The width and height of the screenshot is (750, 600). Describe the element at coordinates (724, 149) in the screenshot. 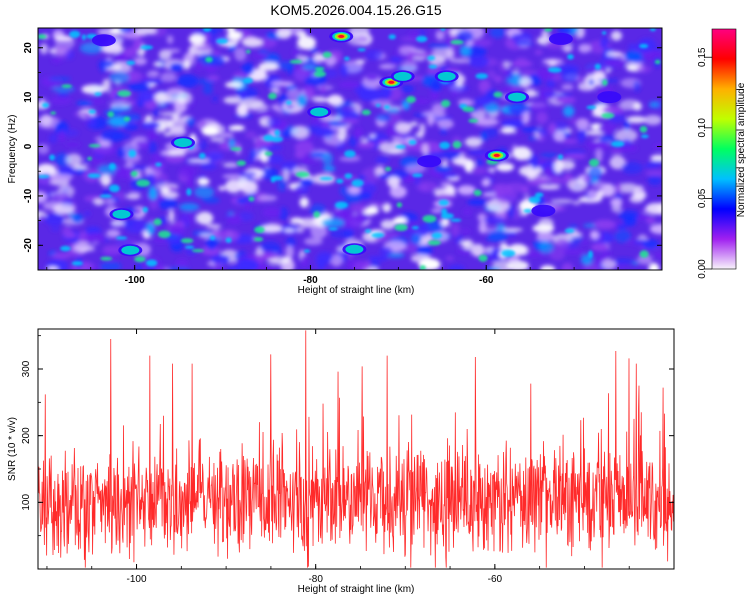

I see `colorbar-bar` at that location.